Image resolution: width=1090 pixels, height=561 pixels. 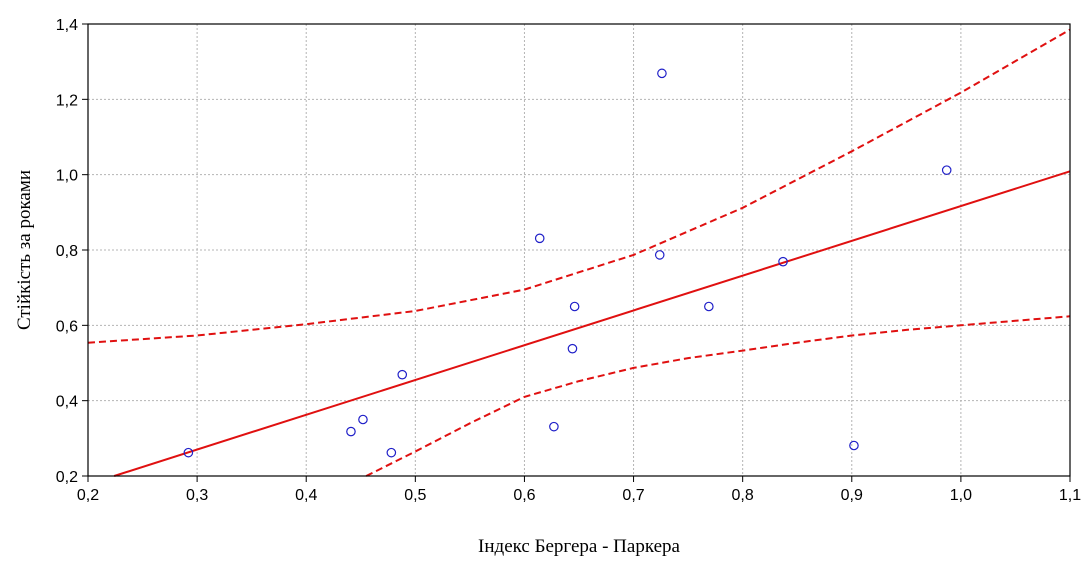 I want to click on y-axis-ticks: 0,2 0,4 0,6 0,8 1,0 1,2 1,4, so click(x=72, y=251).